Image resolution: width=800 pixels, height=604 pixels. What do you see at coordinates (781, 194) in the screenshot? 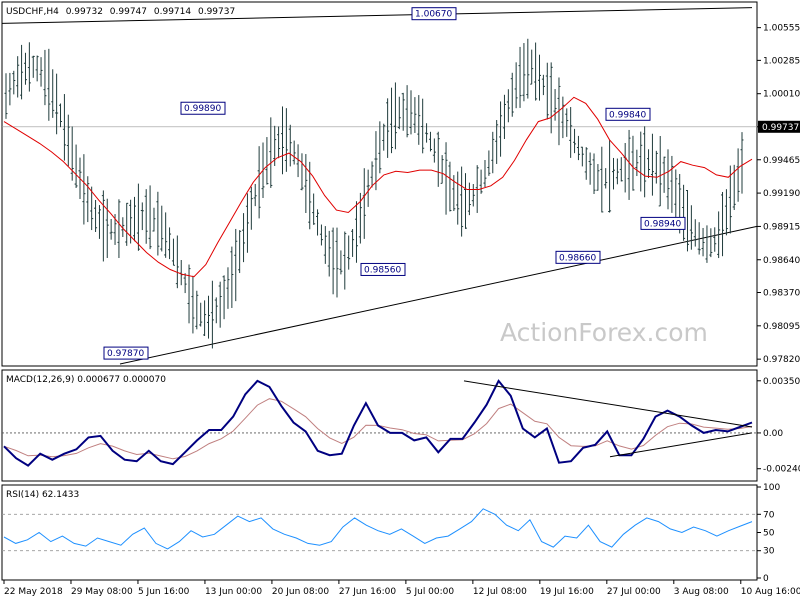
I see `price-axis-tick-label: 0.99190` at bounding box center [781, 194].